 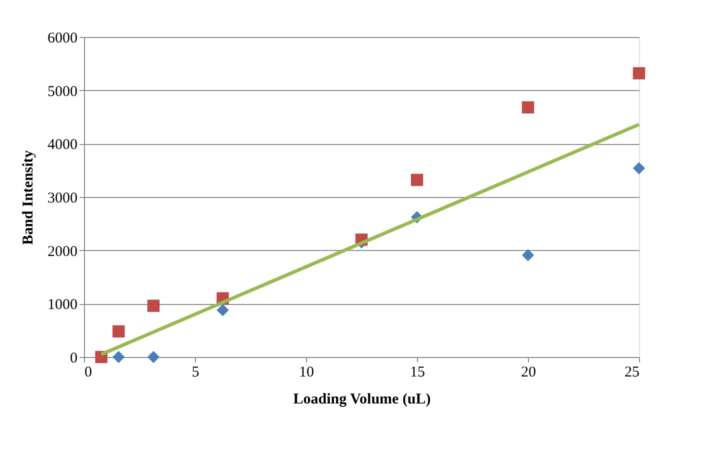 I want to click on y-tick-label: 6000, so click(x=63, y=38).